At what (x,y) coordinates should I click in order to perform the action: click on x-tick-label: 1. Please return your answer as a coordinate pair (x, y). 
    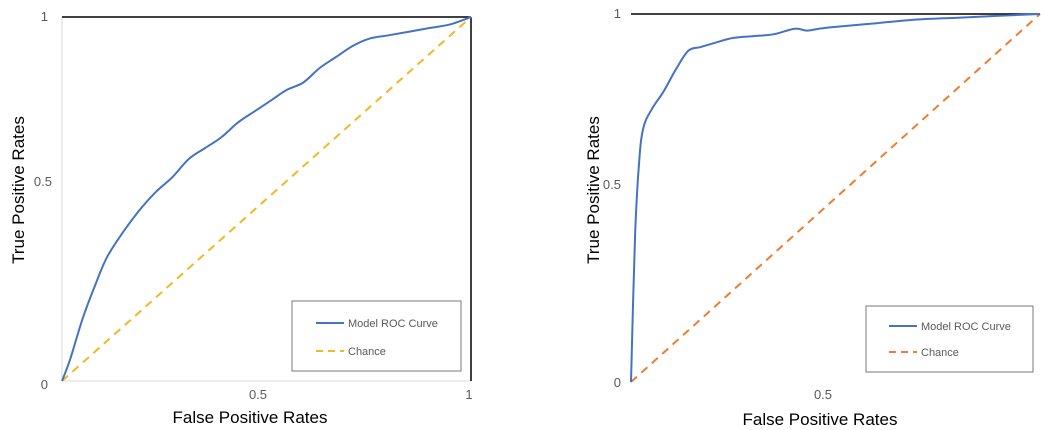
    Looking at the image, I should click on (468, 394).